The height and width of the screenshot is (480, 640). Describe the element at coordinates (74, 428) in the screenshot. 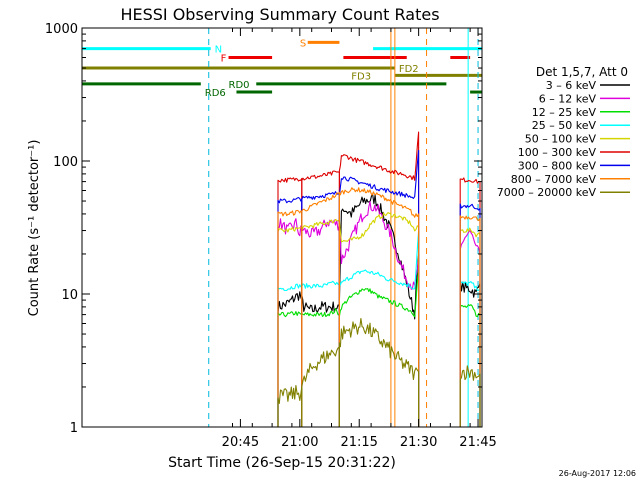

I see `y-tick-label: 1` at that location.